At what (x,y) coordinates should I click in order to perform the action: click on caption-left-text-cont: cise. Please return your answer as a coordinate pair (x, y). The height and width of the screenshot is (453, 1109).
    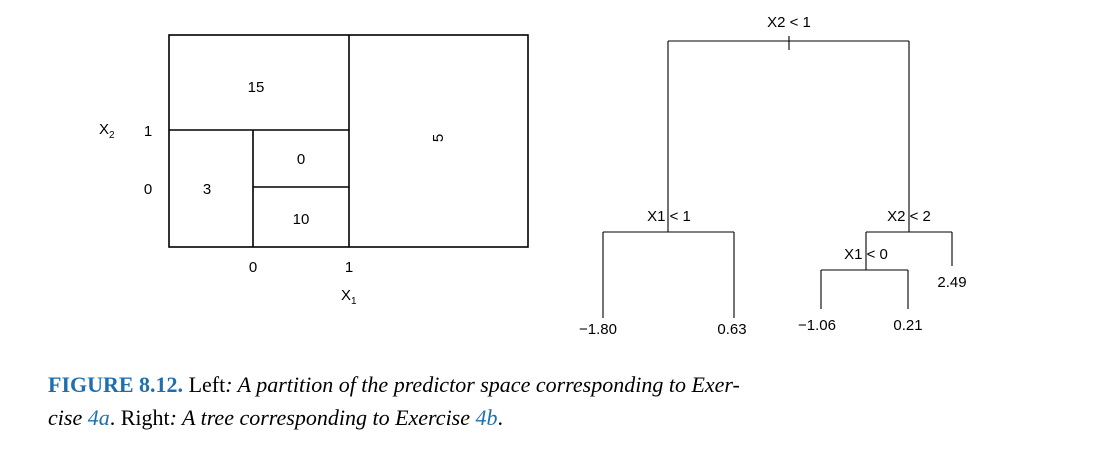
    Looking at the image, I should click on (68, 417).